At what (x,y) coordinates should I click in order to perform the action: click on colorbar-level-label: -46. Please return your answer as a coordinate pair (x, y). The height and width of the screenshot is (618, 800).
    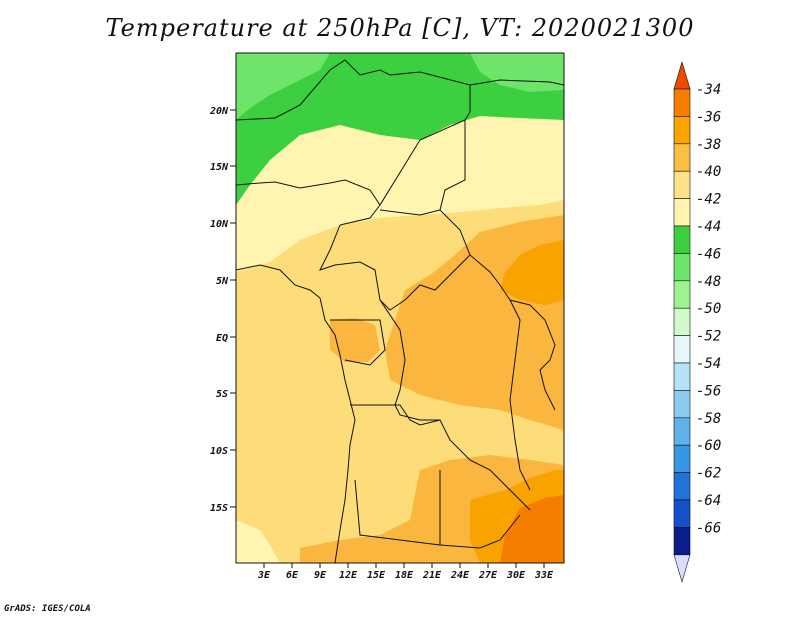
    Looking at the image, I should click on (708, 254).